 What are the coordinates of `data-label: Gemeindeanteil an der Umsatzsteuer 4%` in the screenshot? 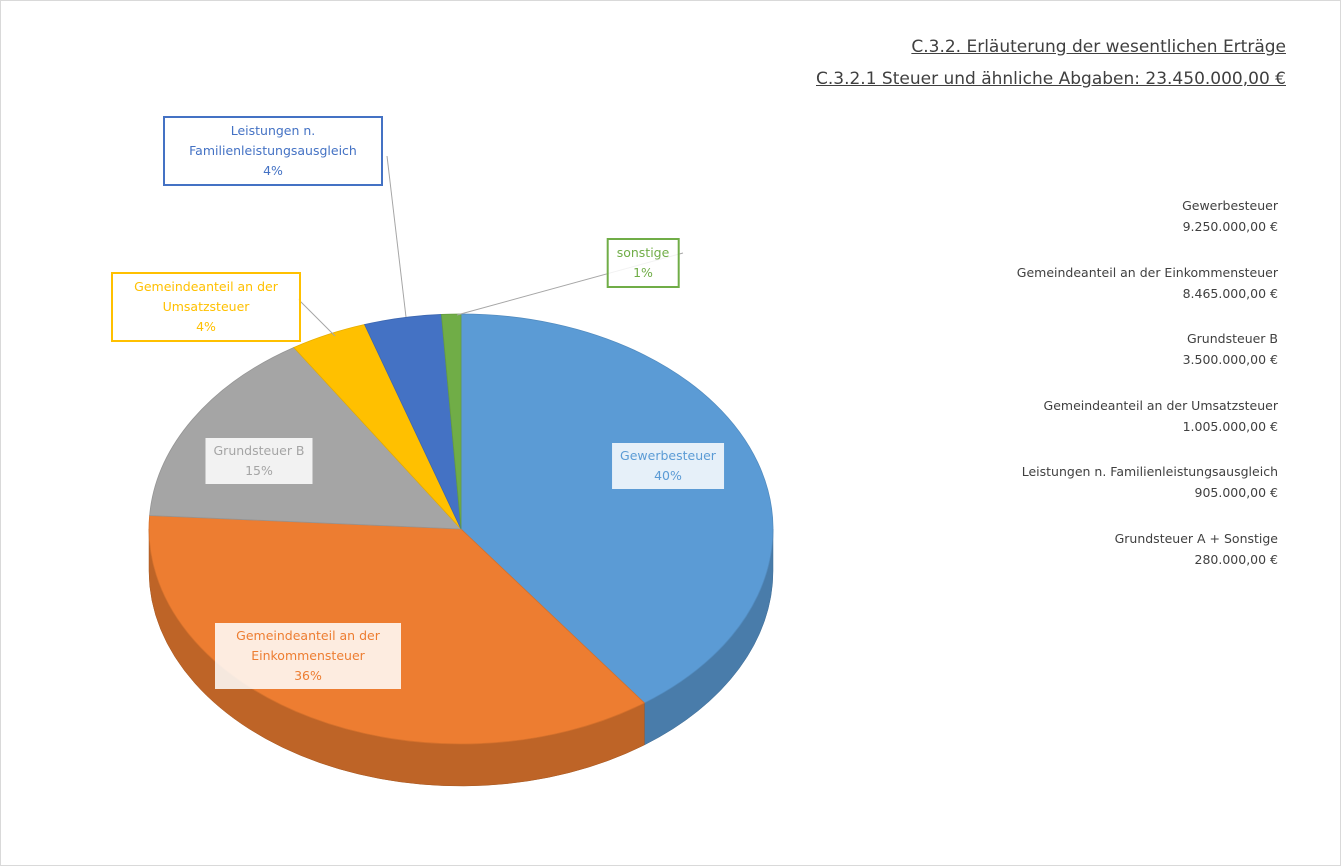 It's located at (206, 307).